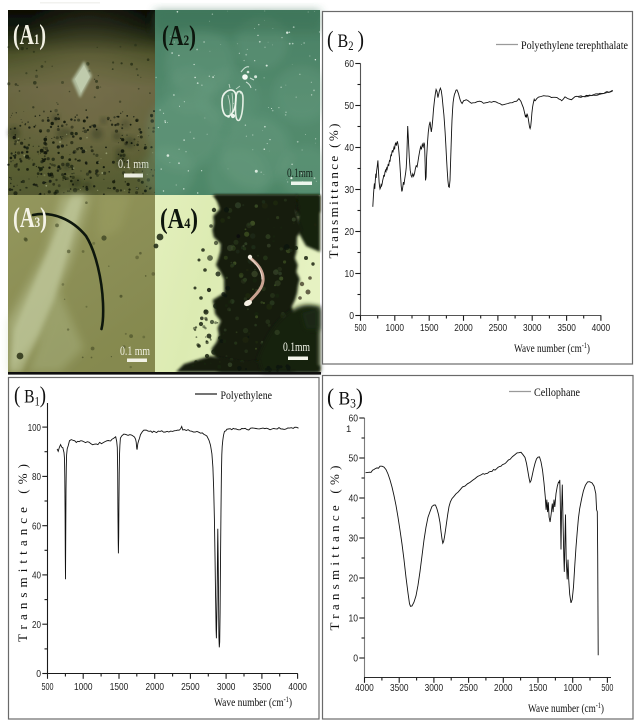 This screenshot has height=723, width=641. What do you see at coordinates (557, 392) in the screenshot?
I see `svg-text: Cellophane` at bounding box center [557, 392].